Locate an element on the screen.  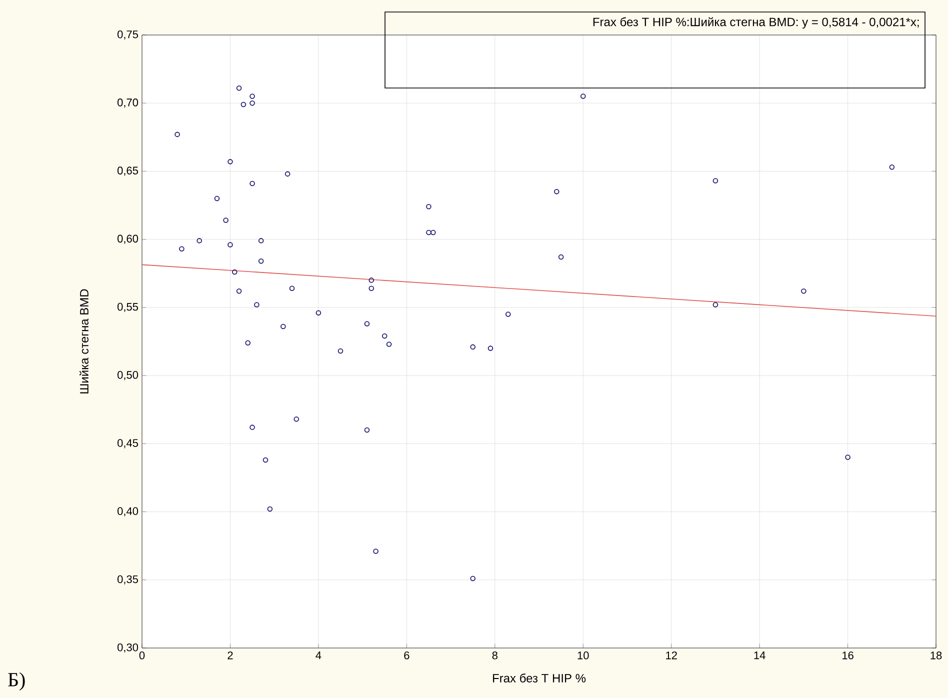
y-axis-title: Шийка стегна BMD is located at coordinates (83, 341).